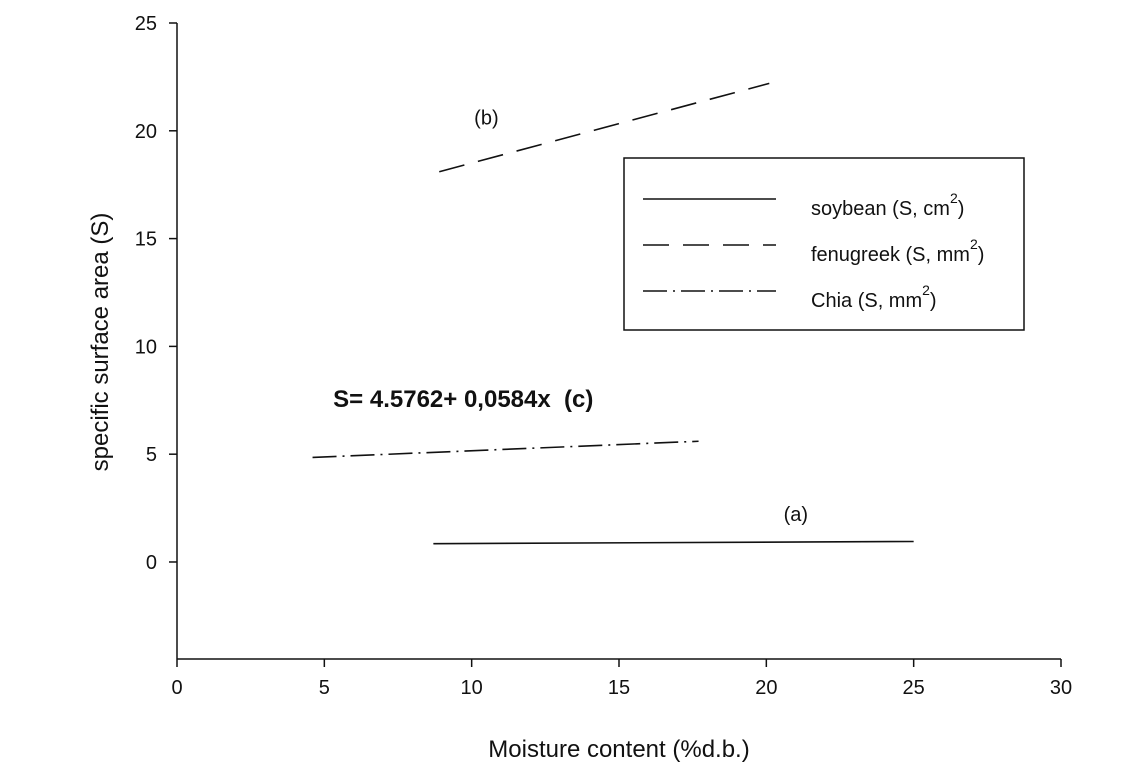 Image resolution: width=1143 pixels, height=764 pixels. What do you see at coordinates (1061, 688) in the screenshot?
I see `x-tick-label: 30` at bounding box center [1061, 688].